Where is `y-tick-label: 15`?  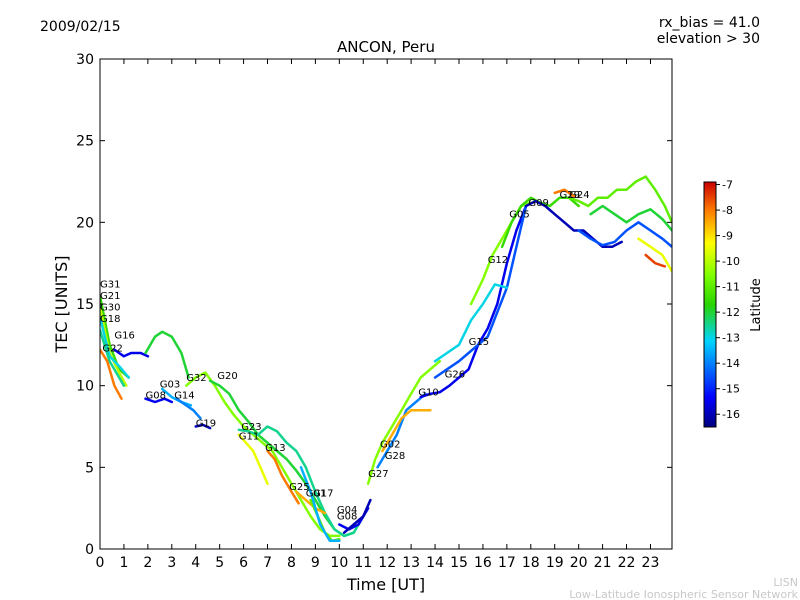 y-tick-label: 15 is located at coordinates (85, 305).